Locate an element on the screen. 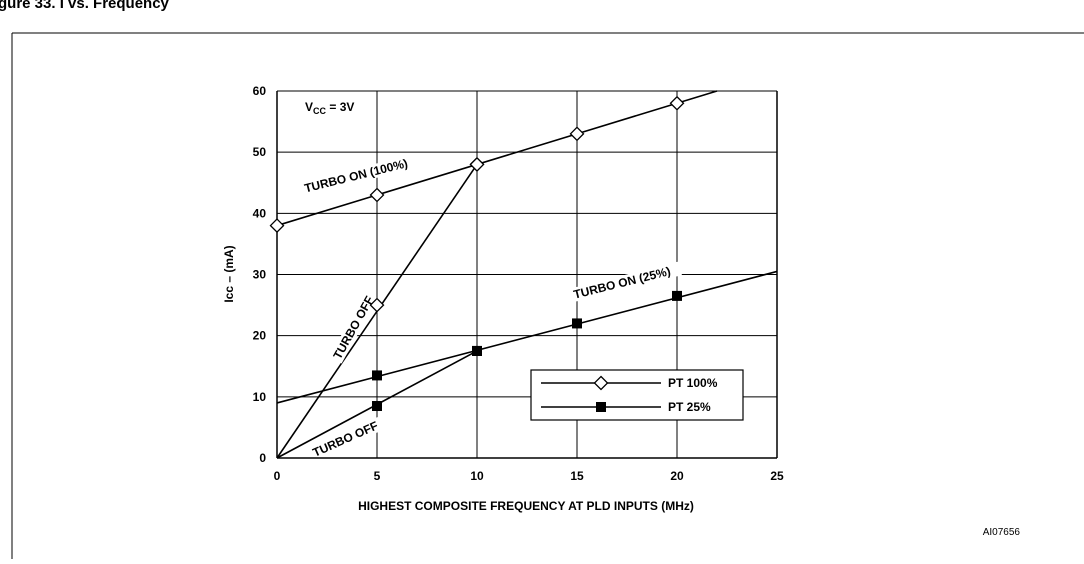  series-label-group-1: TURBO OFF is located at coordinates (353, 327).